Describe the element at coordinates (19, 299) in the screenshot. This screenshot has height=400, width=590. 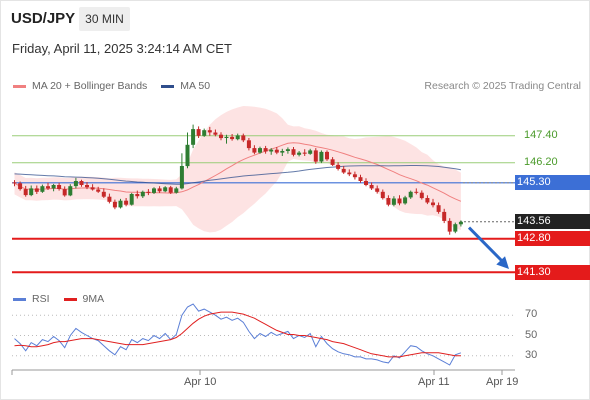
I see `rsi-swatch` at that location.